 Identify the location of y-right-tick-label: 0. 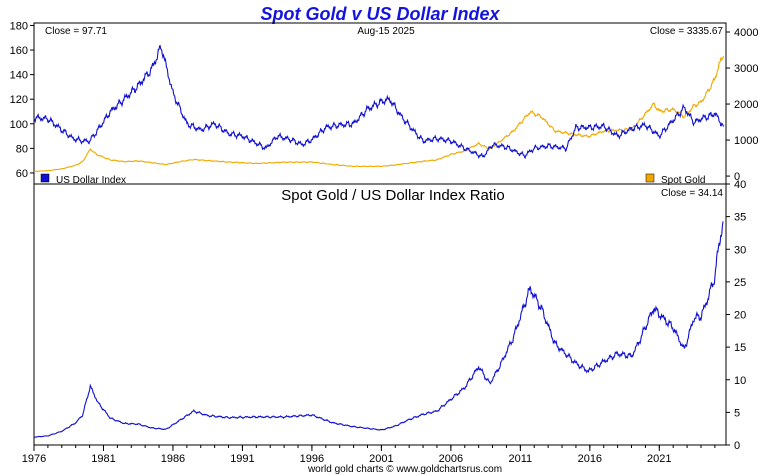
(737, 177).